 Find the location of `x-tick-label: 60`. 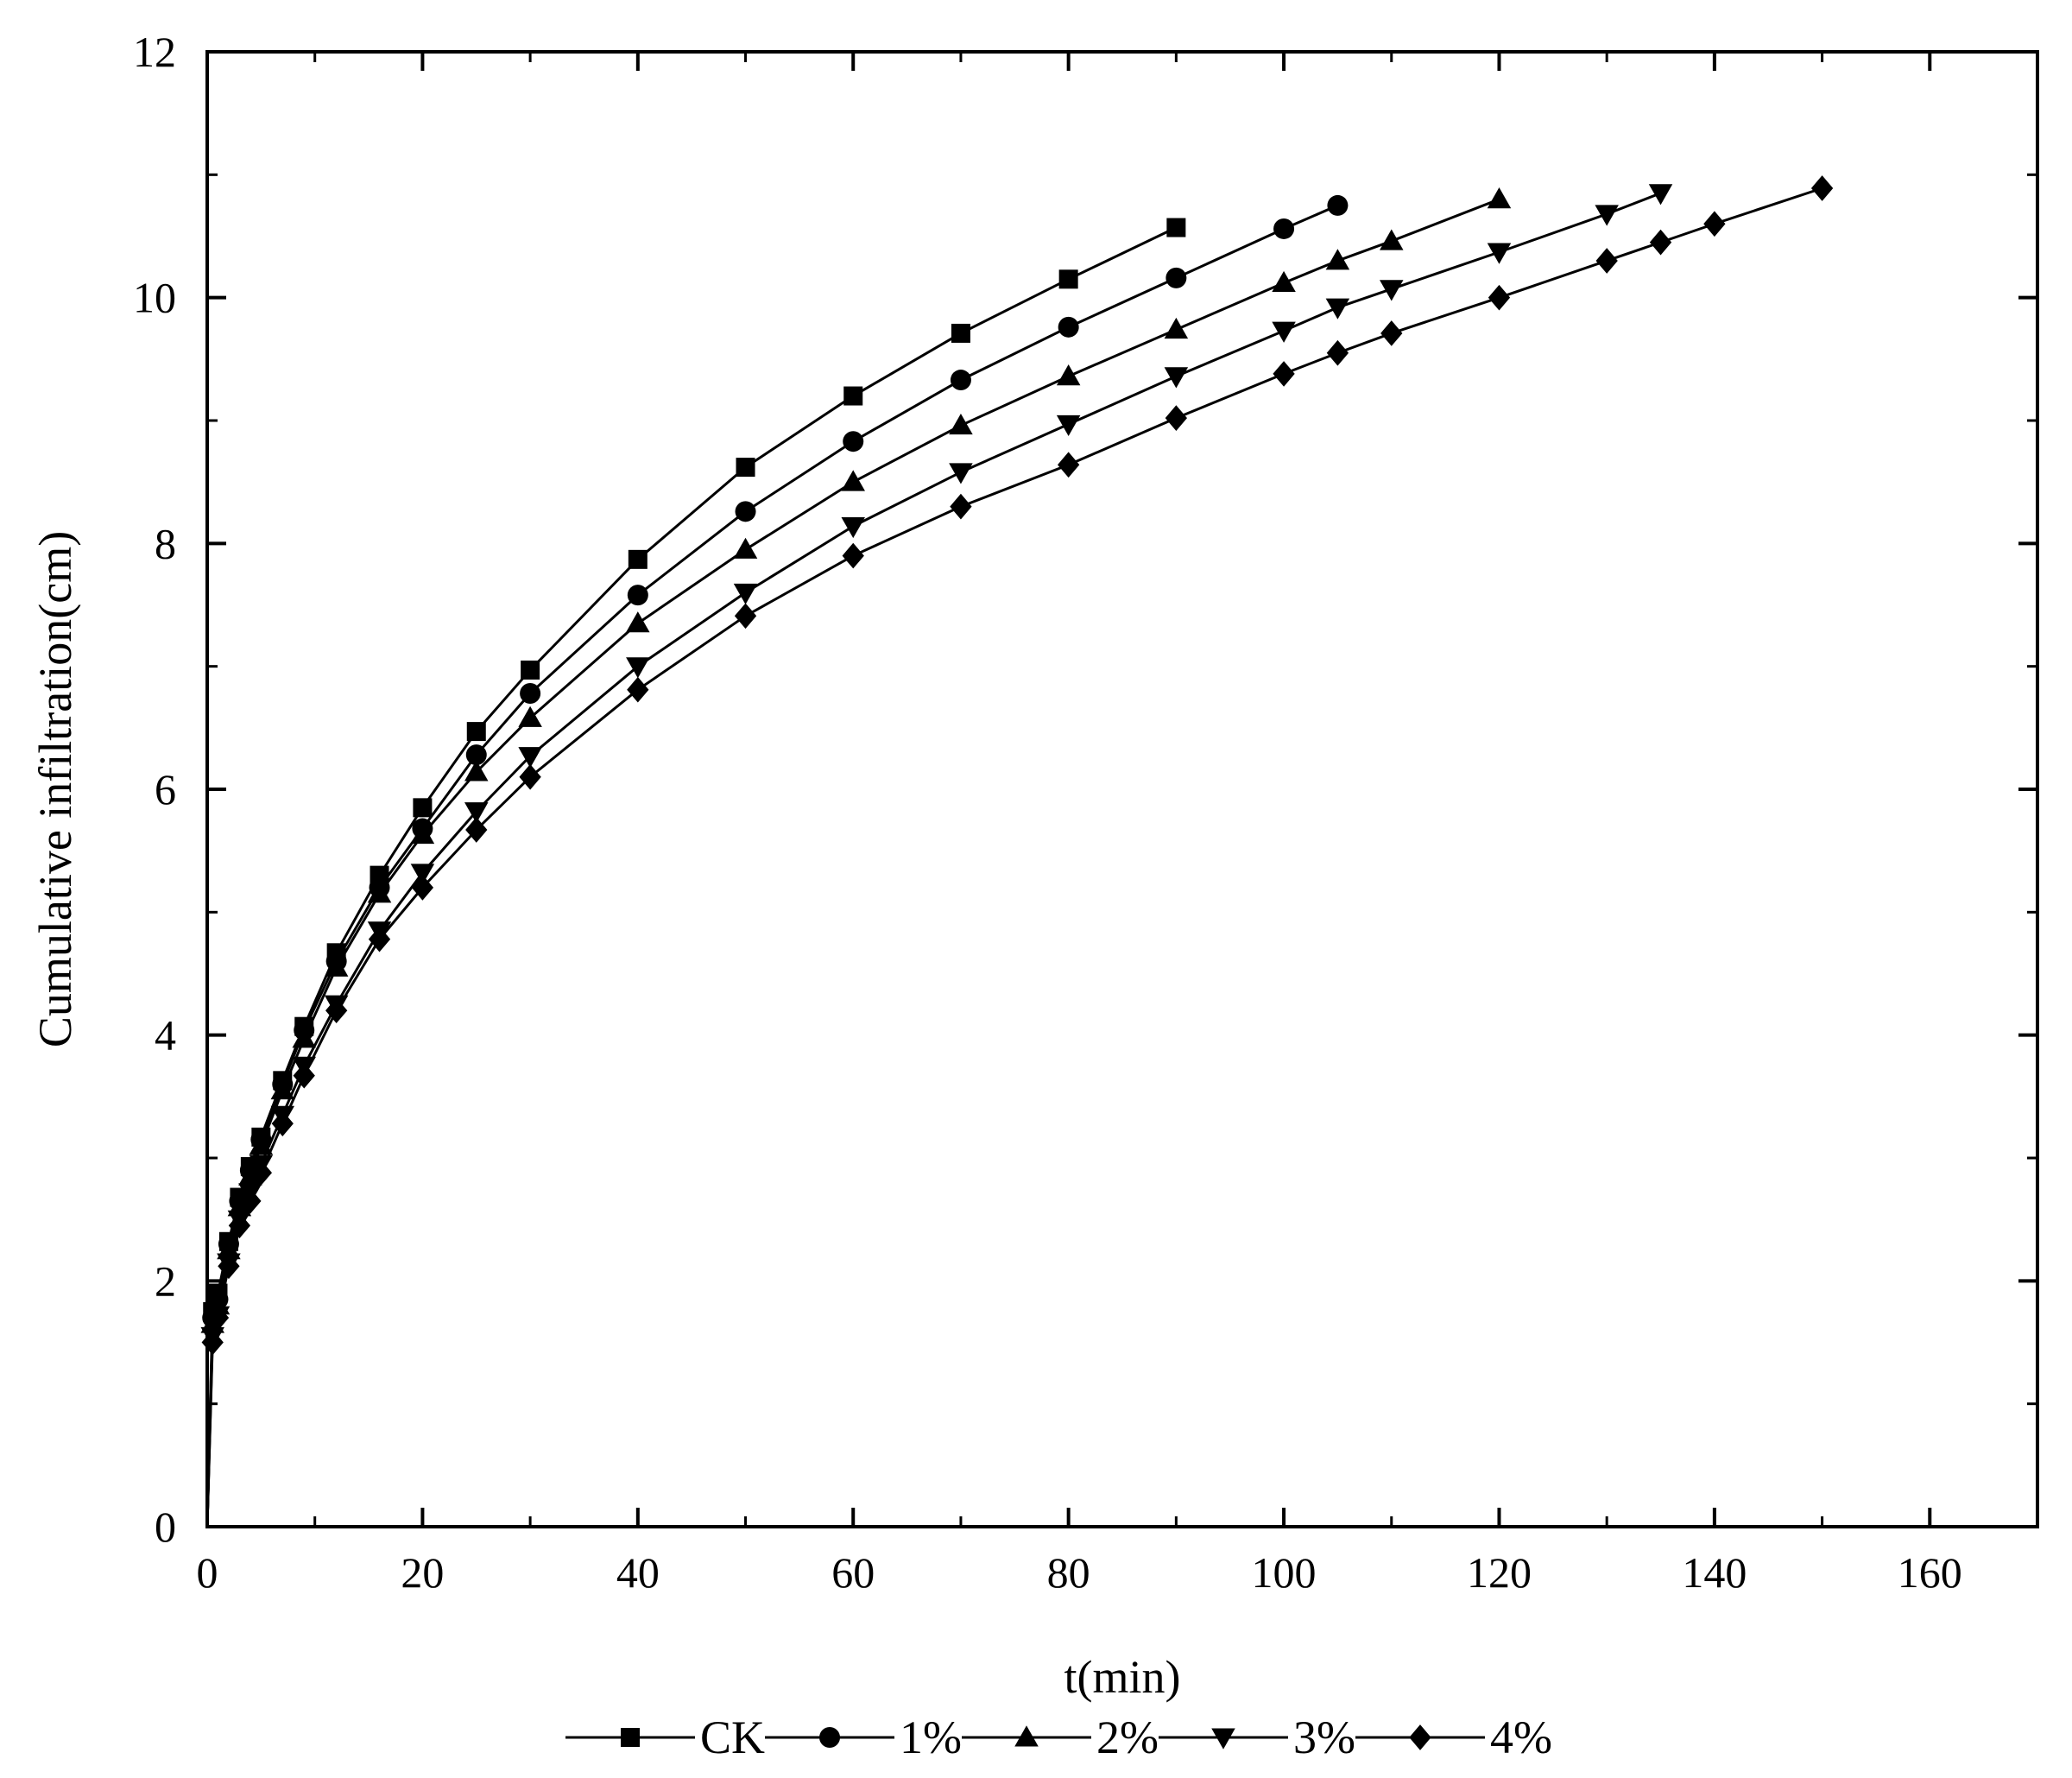

x-tick-label: 60 is located at coordinates (853, 1573).